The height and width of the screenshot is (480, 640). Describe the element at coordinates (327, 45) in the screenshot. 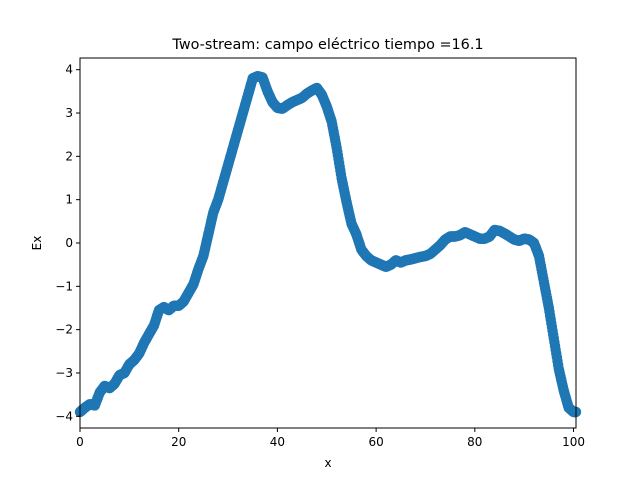

I see `chart-title: Two-stream: campo eléctrico tiempo =16.1` at that location.